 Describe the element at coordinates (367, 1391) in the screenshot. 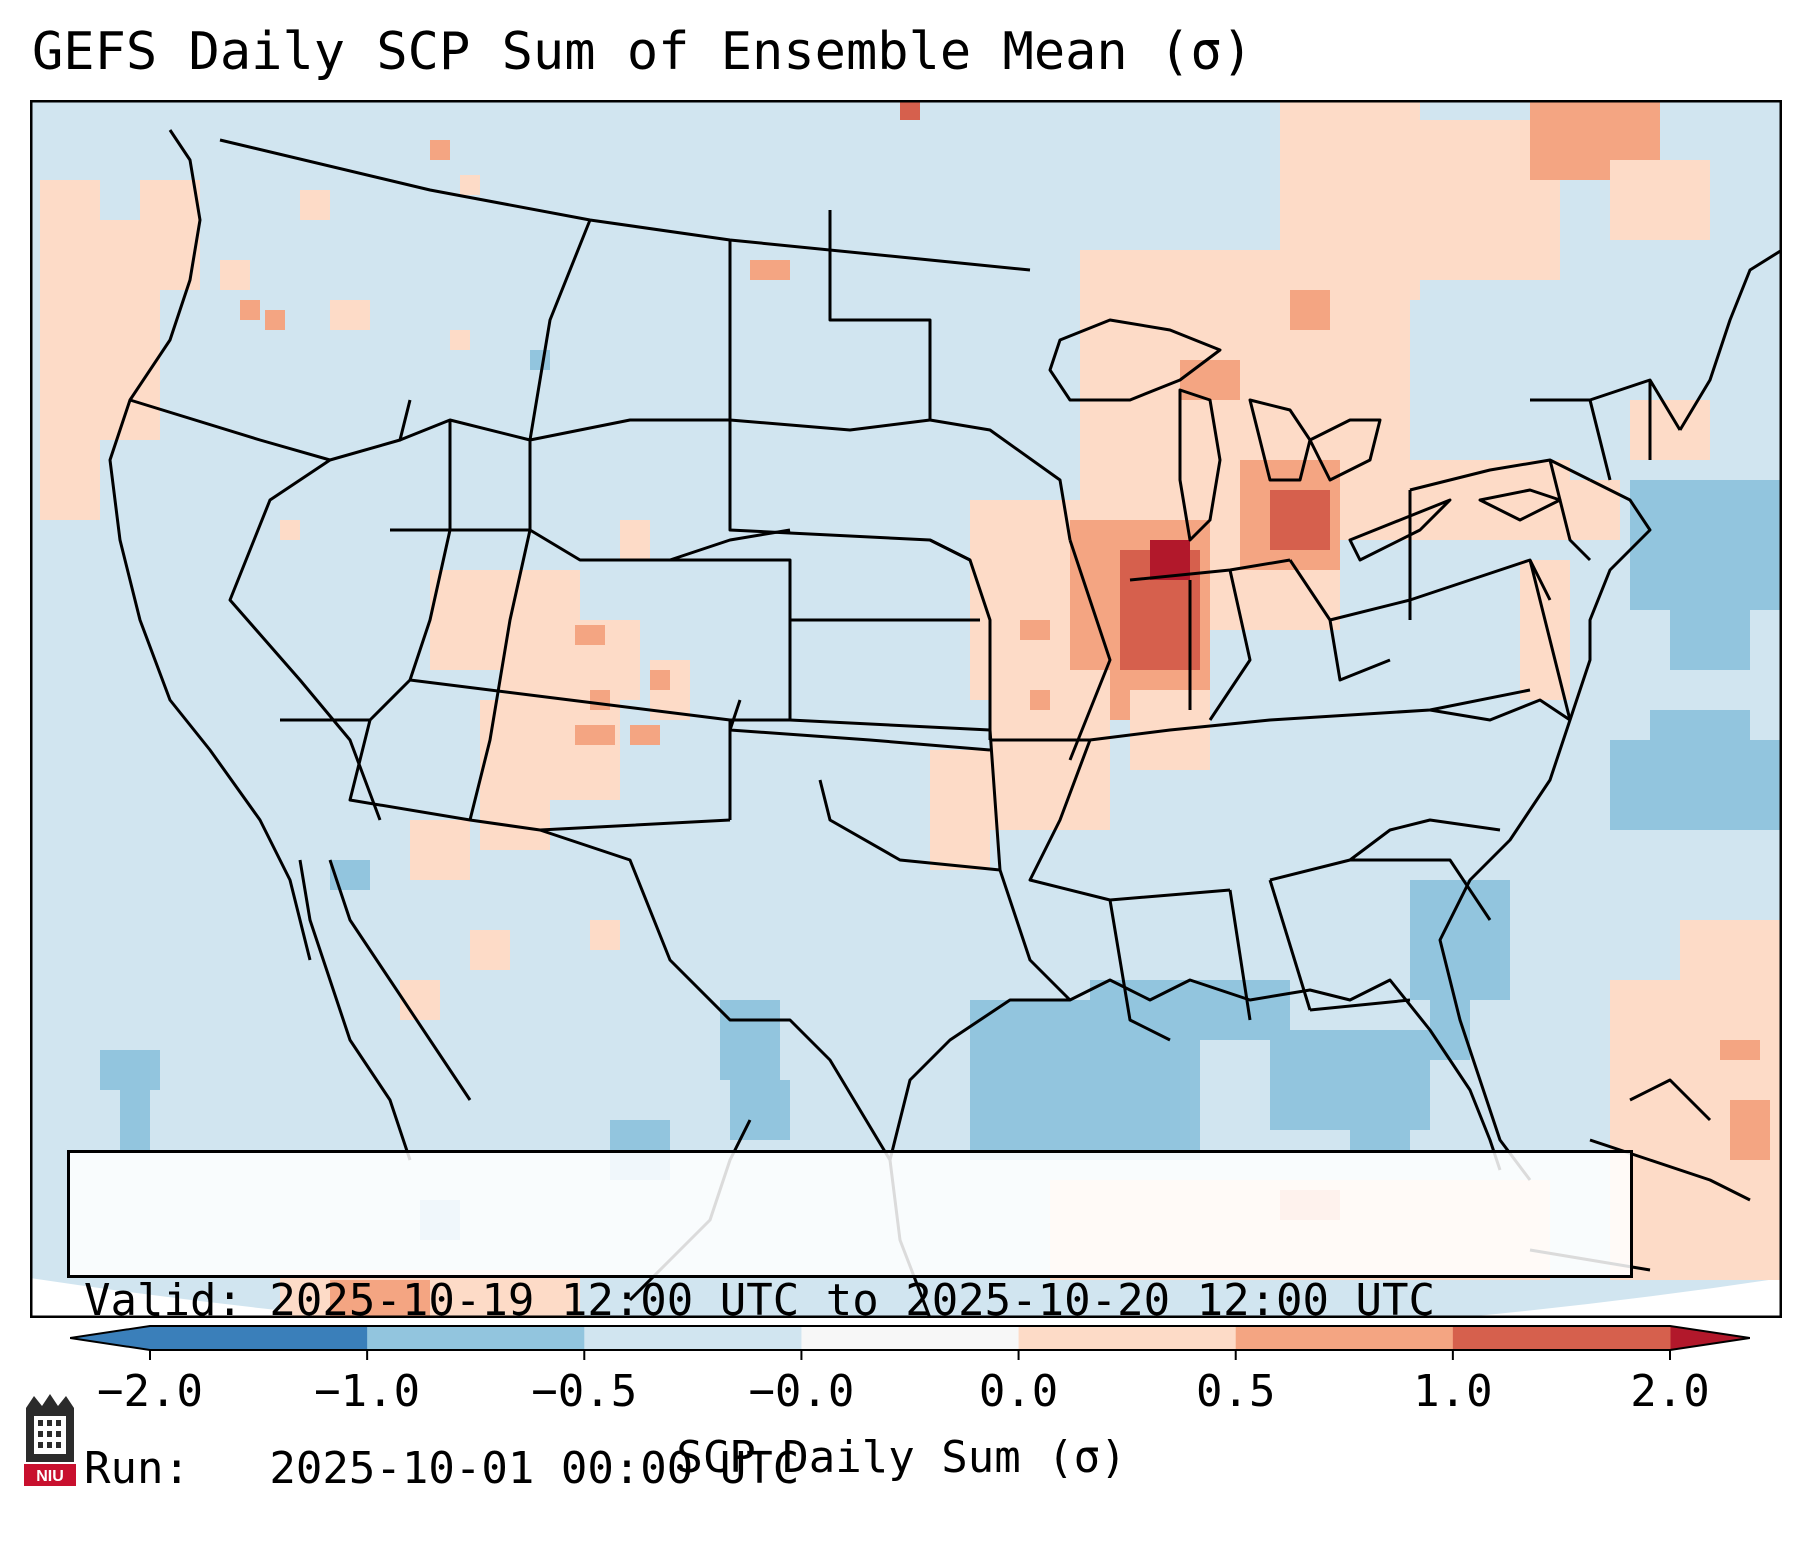

I see `colorbar-tick-label: −1.0` at that location.